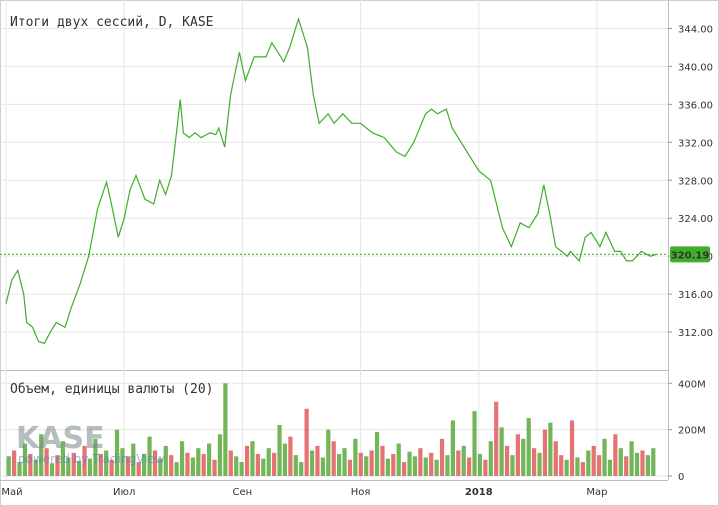 This screenshot has width=719, height=506. Describe the element at coordinates (243, 492) in the screenshot. I see `x-tick-label: Сен` at that location.